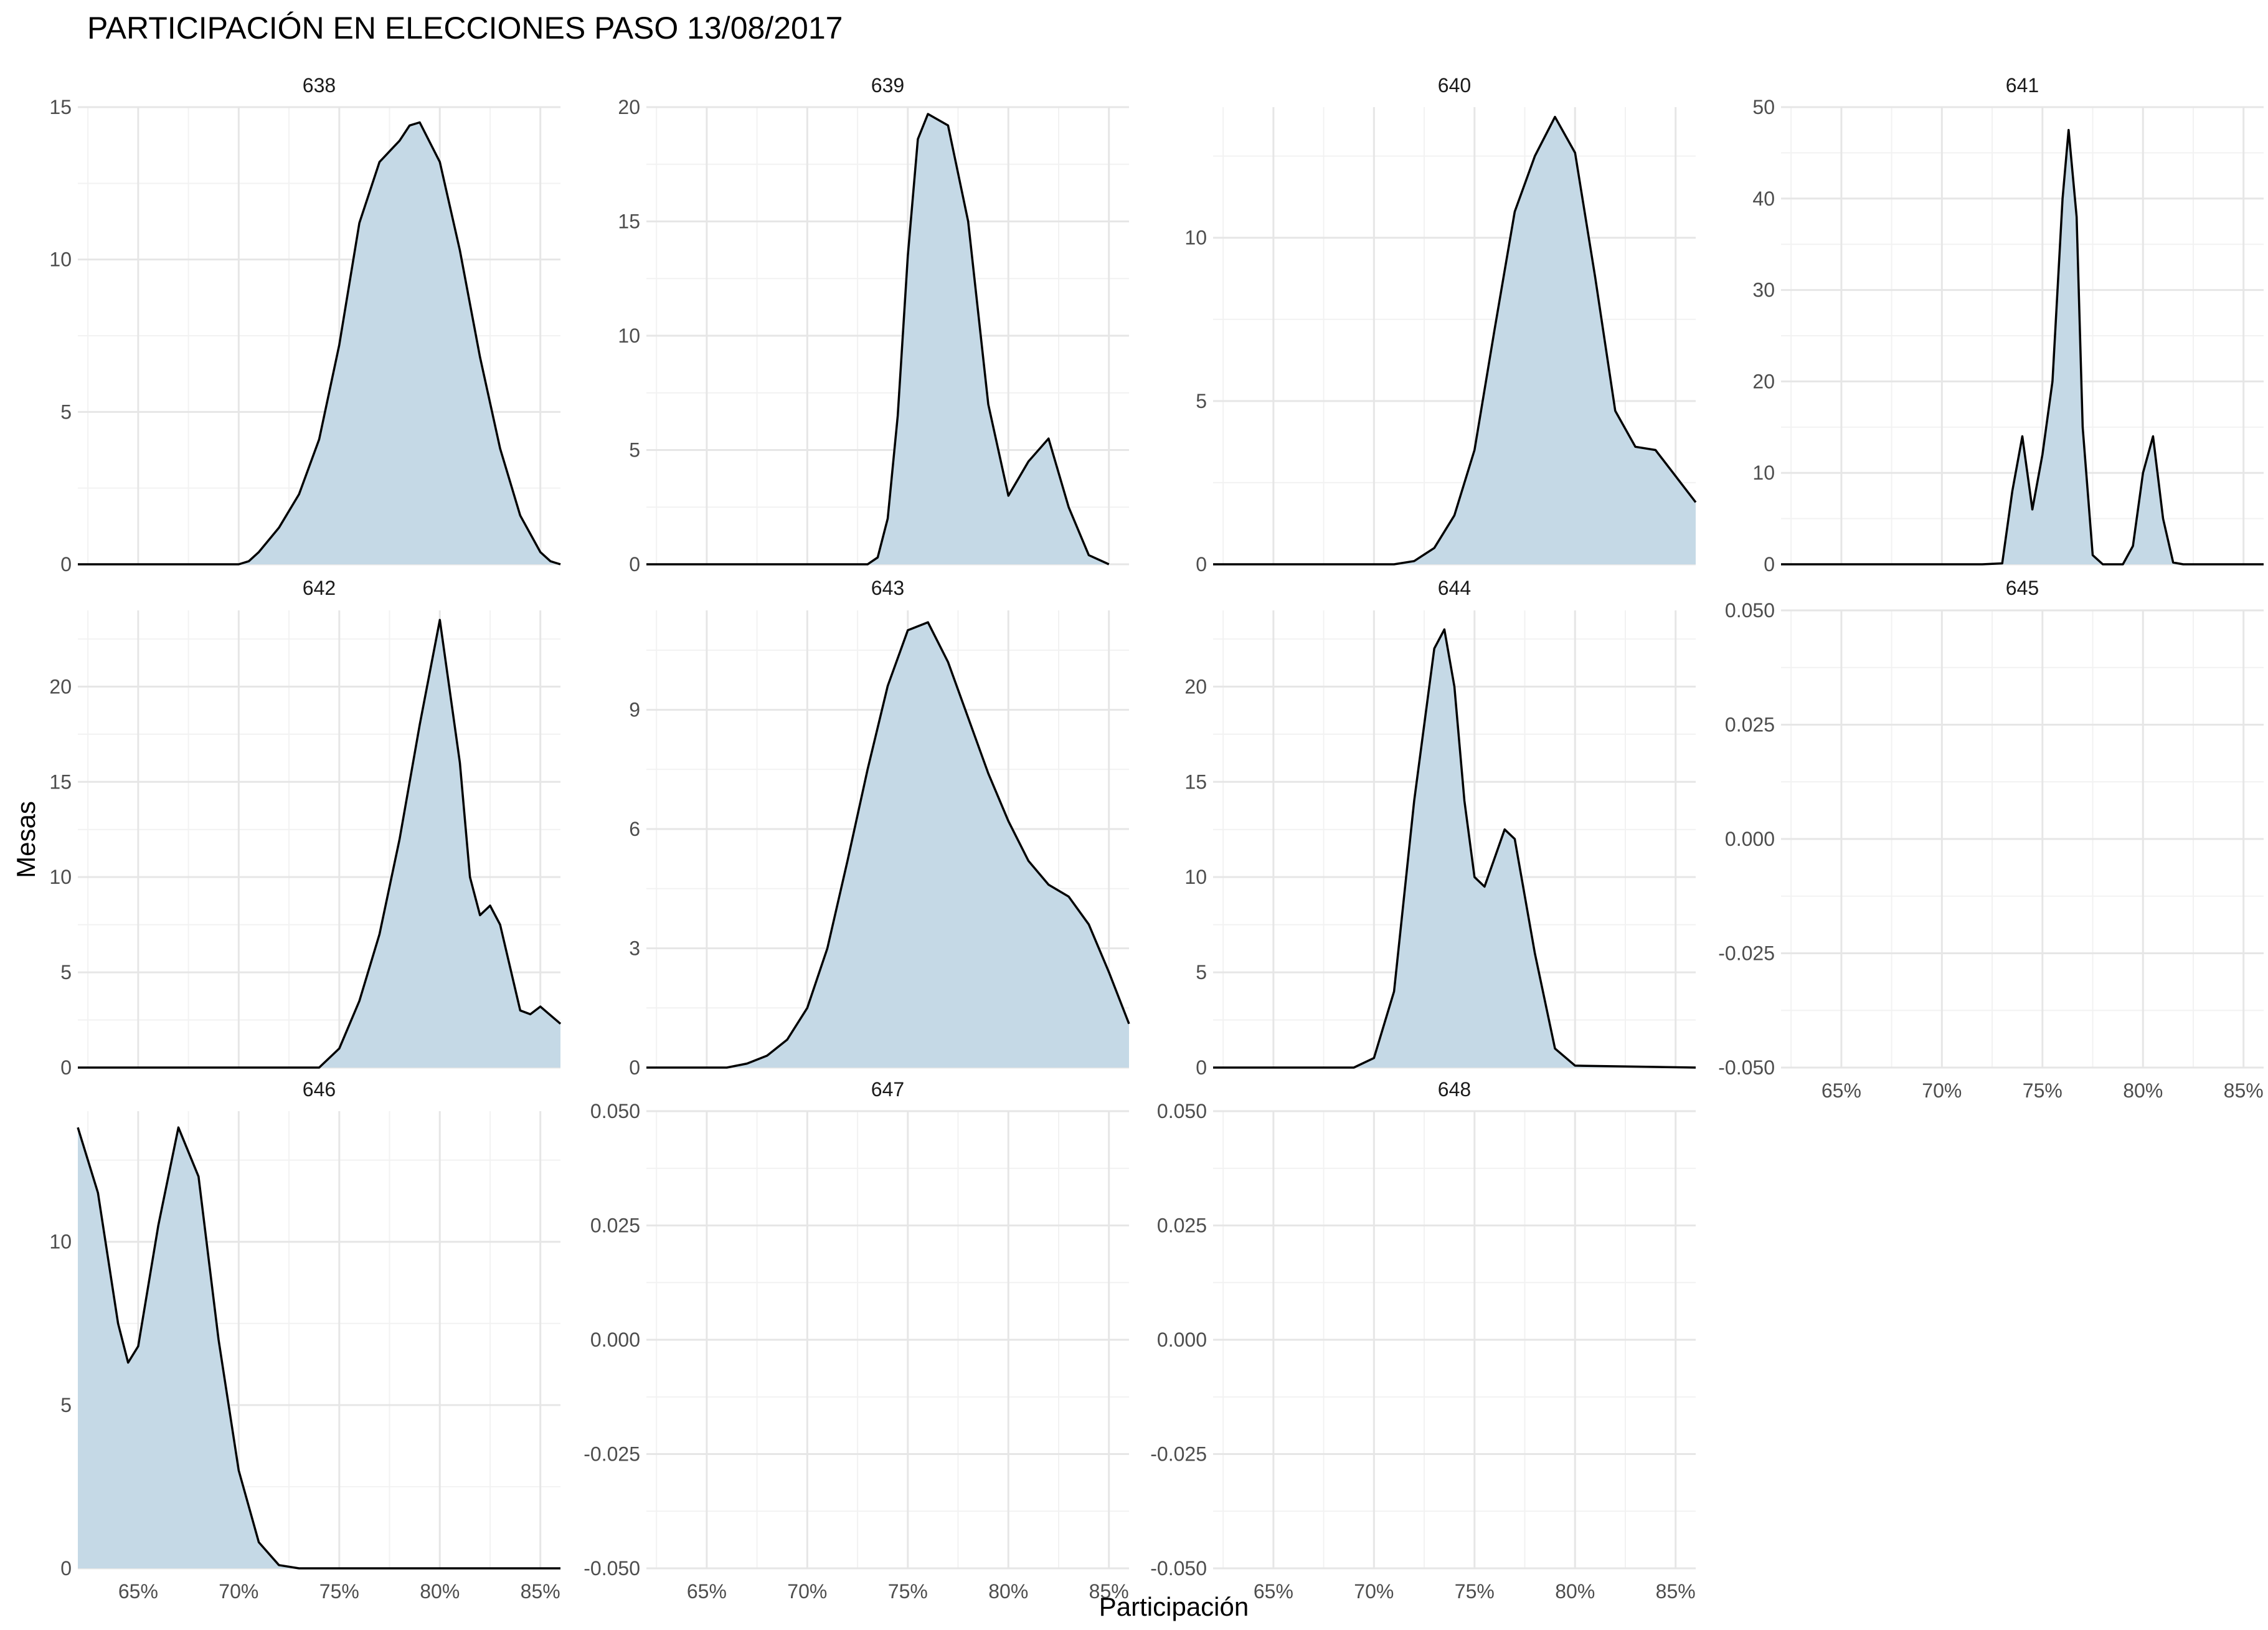 The width and height of the screenshot is (2268, 1630). What do you see at coordinates (320, 588) in the screenshot?
I see `facet-strip-label: 642` at bounding box center [320, 588].